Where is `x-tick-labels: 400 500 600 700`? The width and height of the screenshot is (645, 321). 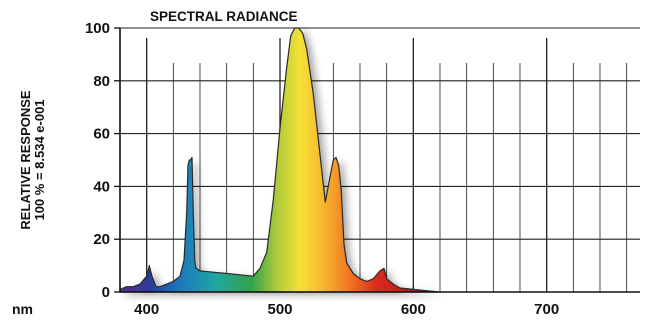 x-tick-labels: 400 500 600 700 is located at coordinates (346, 309).